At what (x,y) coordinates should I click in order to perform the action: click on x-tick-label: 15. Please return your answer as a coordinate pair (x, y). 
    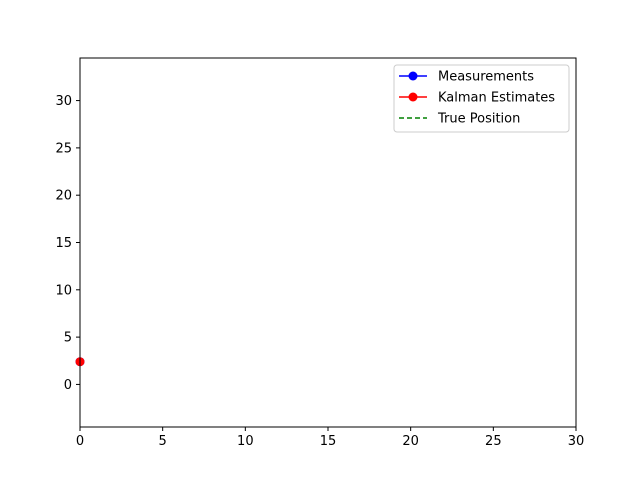
    Looking at the image, I should click on (328, 441).